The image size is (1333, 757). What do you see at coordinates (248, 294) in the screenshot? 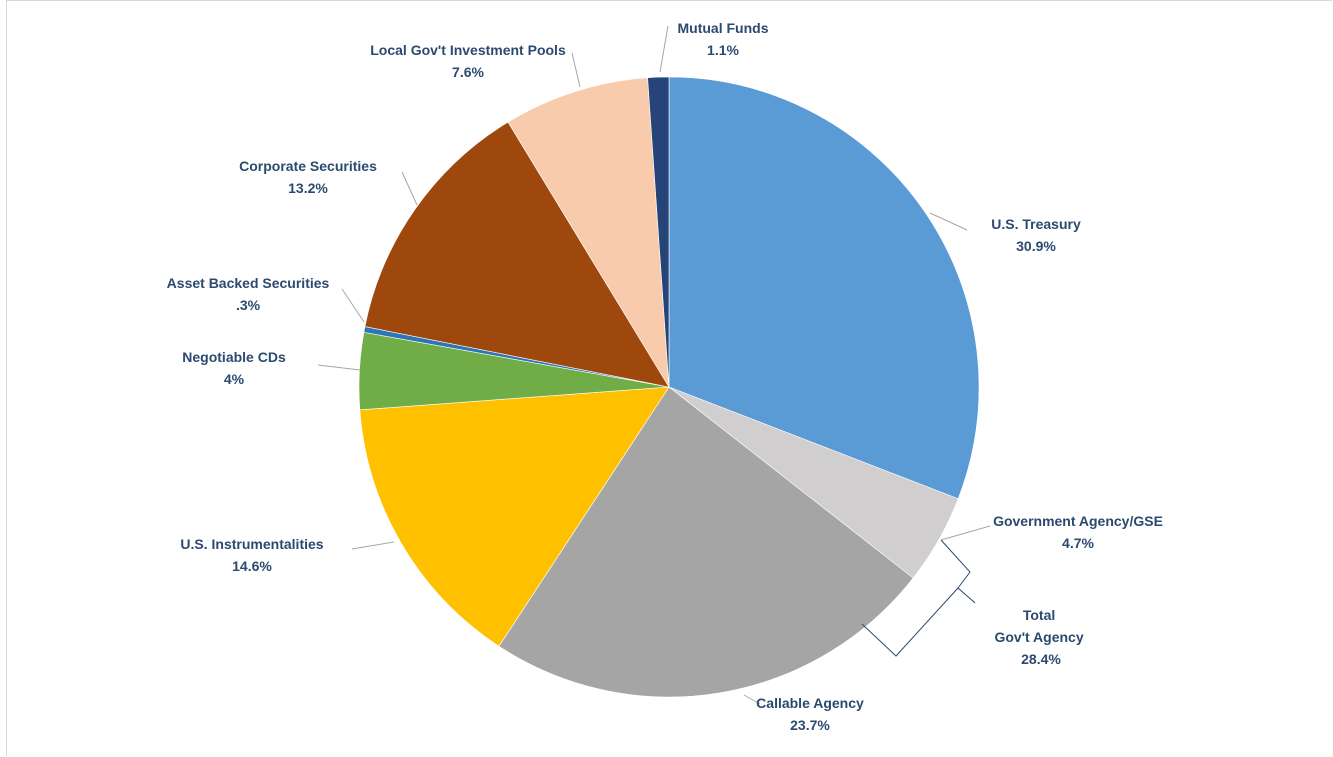
I see `slice-label: Asset Backed Securities .3%` at bounding box center [248, 294].